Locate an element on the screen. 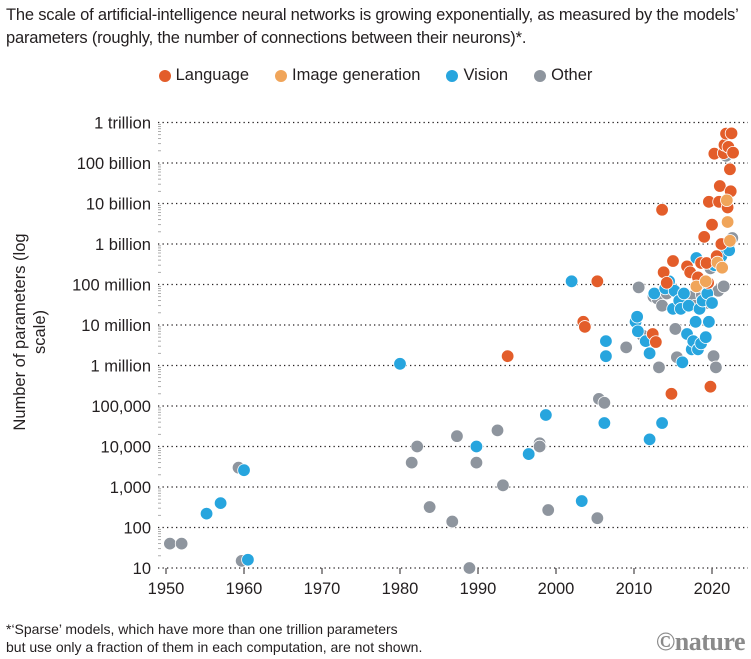 The image size is (751, 659). legend-item-other: Other is located at coordinates (563, 75).